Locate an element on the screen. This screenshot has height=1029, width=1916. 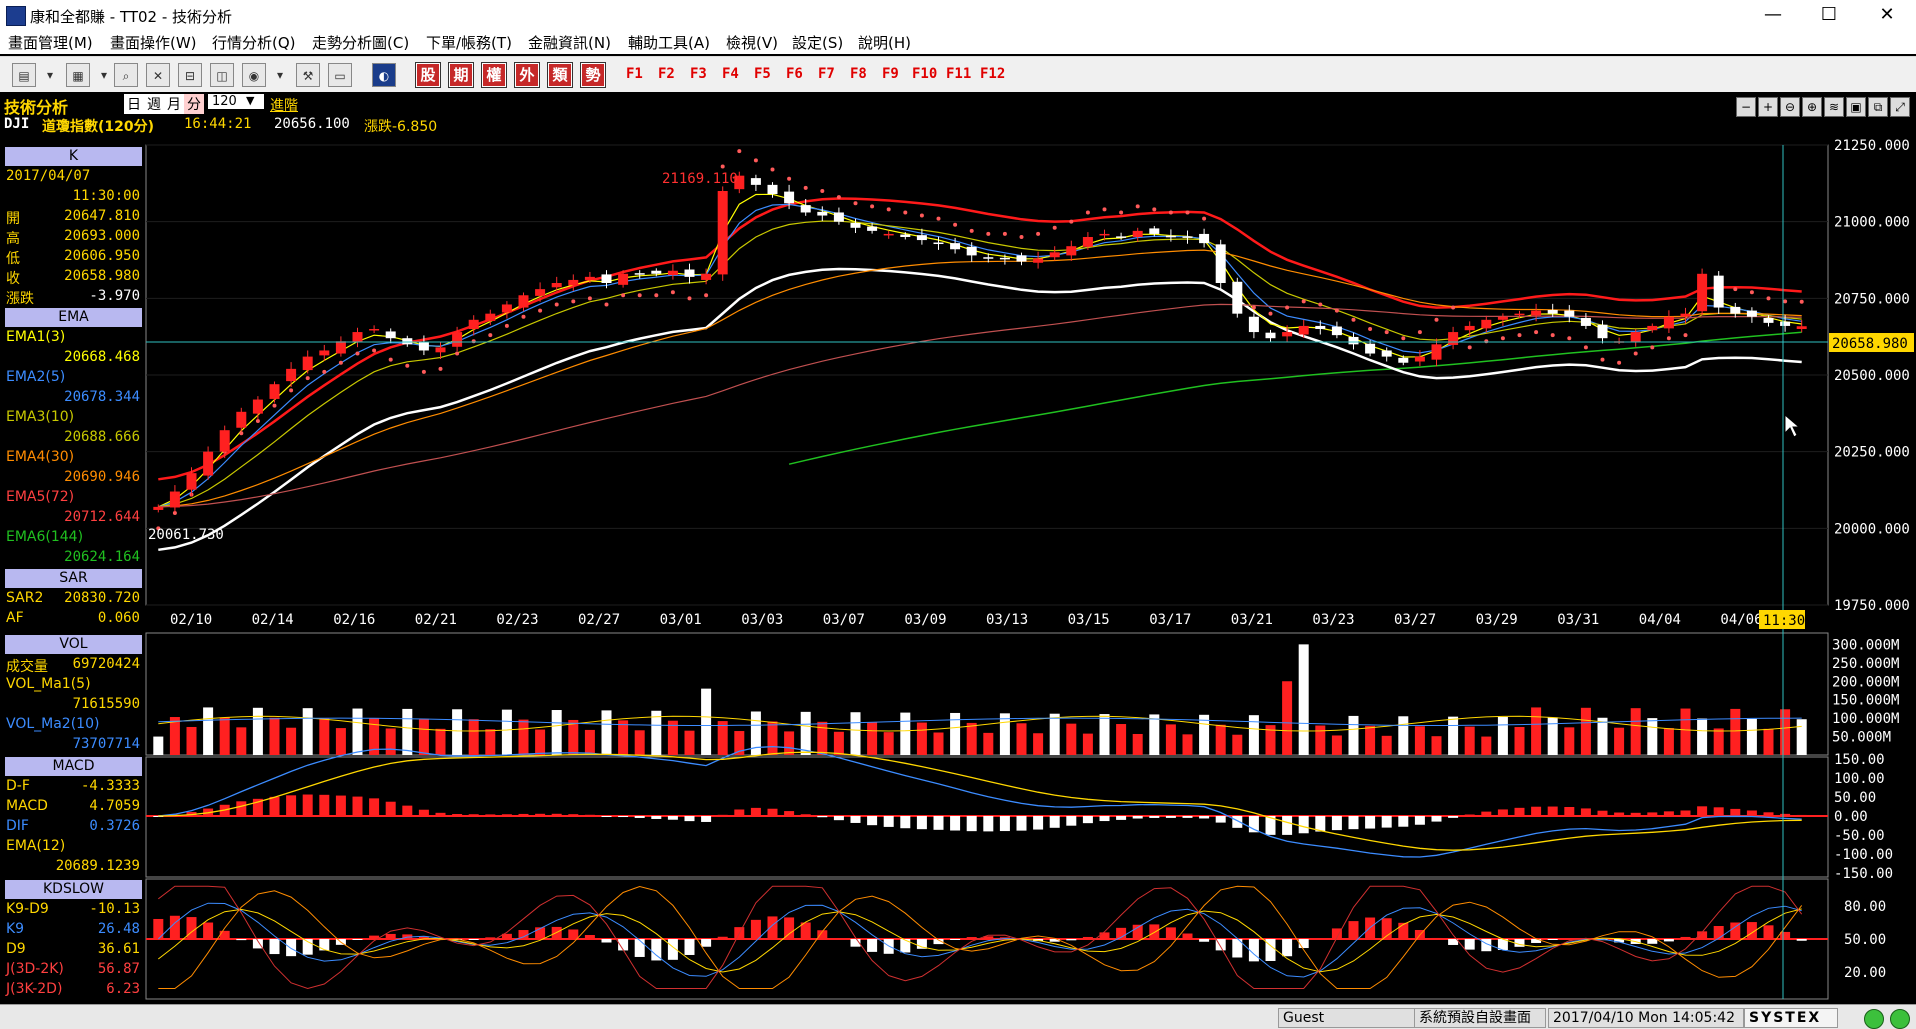
split-vertical-icon: ◫ is located at coordinates (222, 75).